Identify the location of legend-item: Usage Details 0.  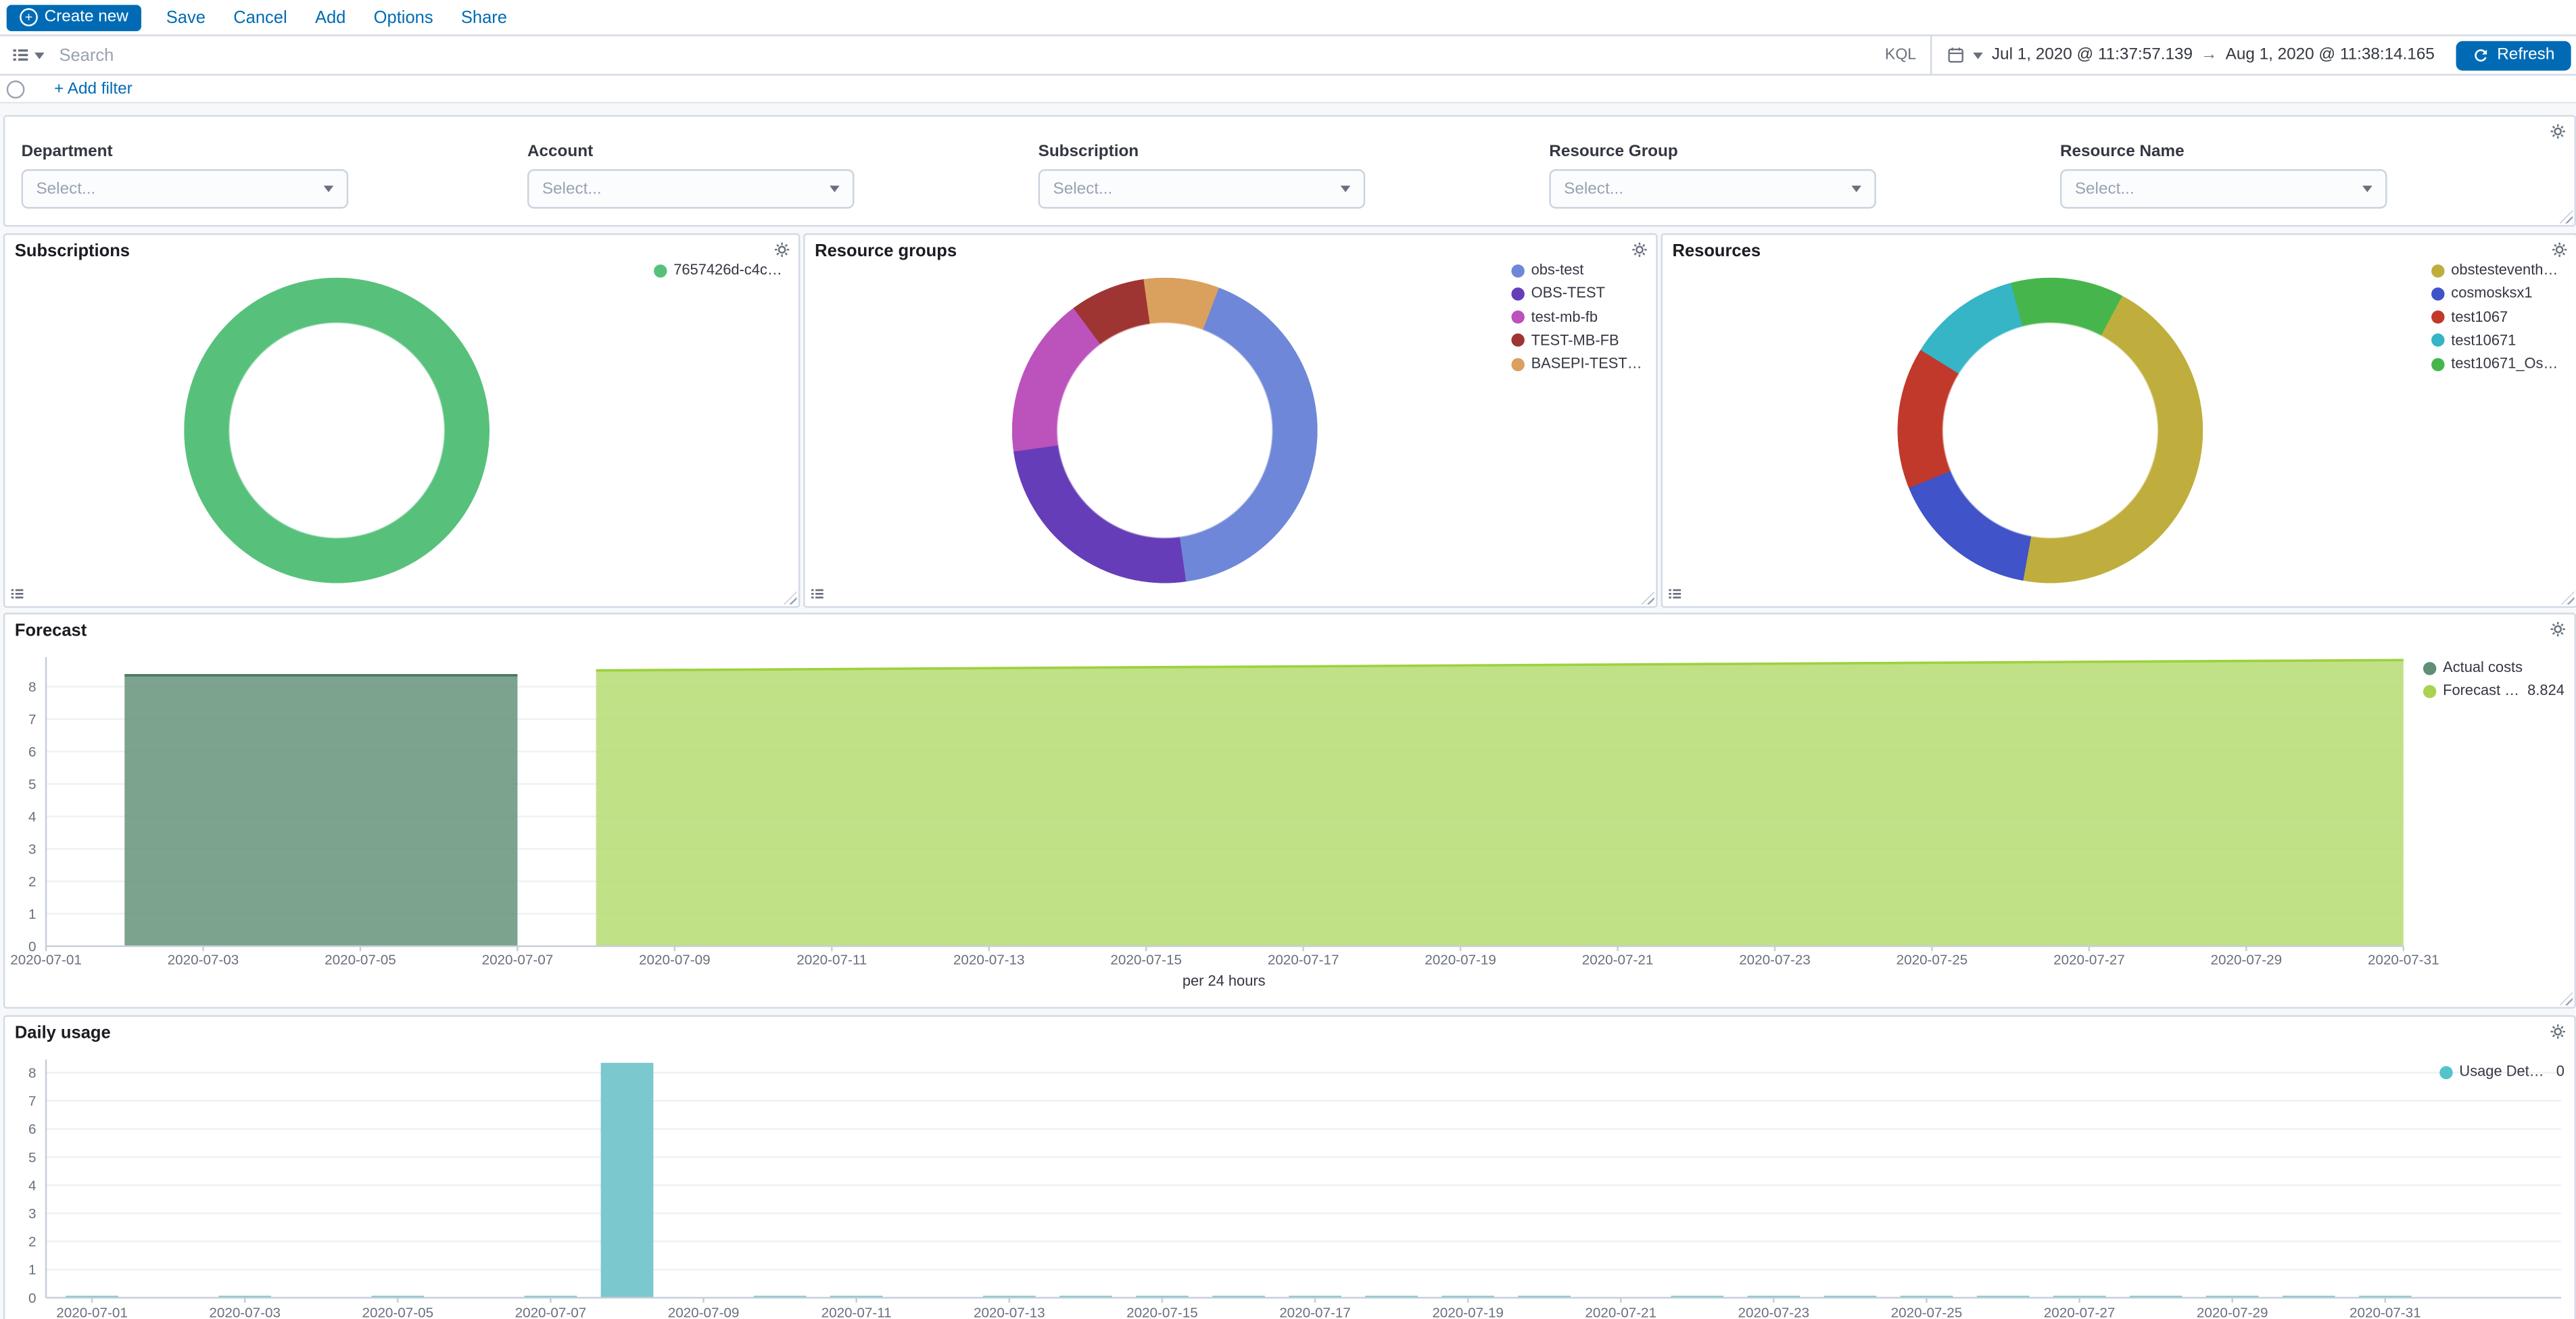
(2502, 1072).